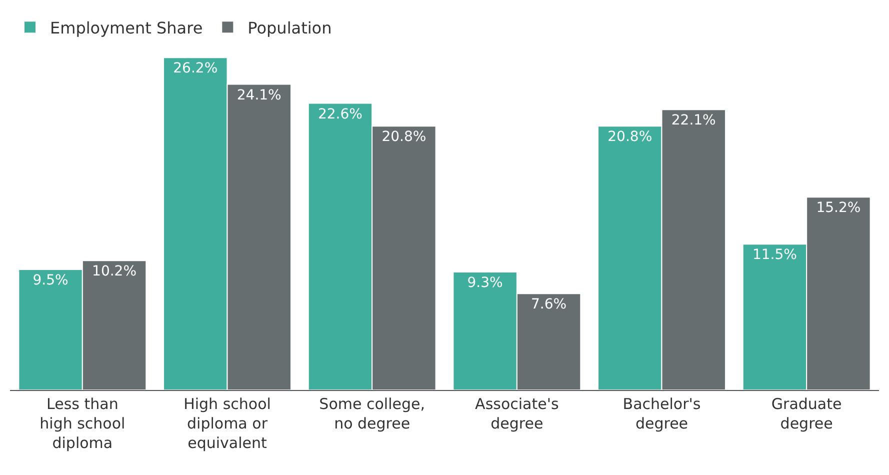  Describe the element at coordinates (227, 423) in the screenshot. I see `x-tick-label: High school diploma or equivalent` at that location.